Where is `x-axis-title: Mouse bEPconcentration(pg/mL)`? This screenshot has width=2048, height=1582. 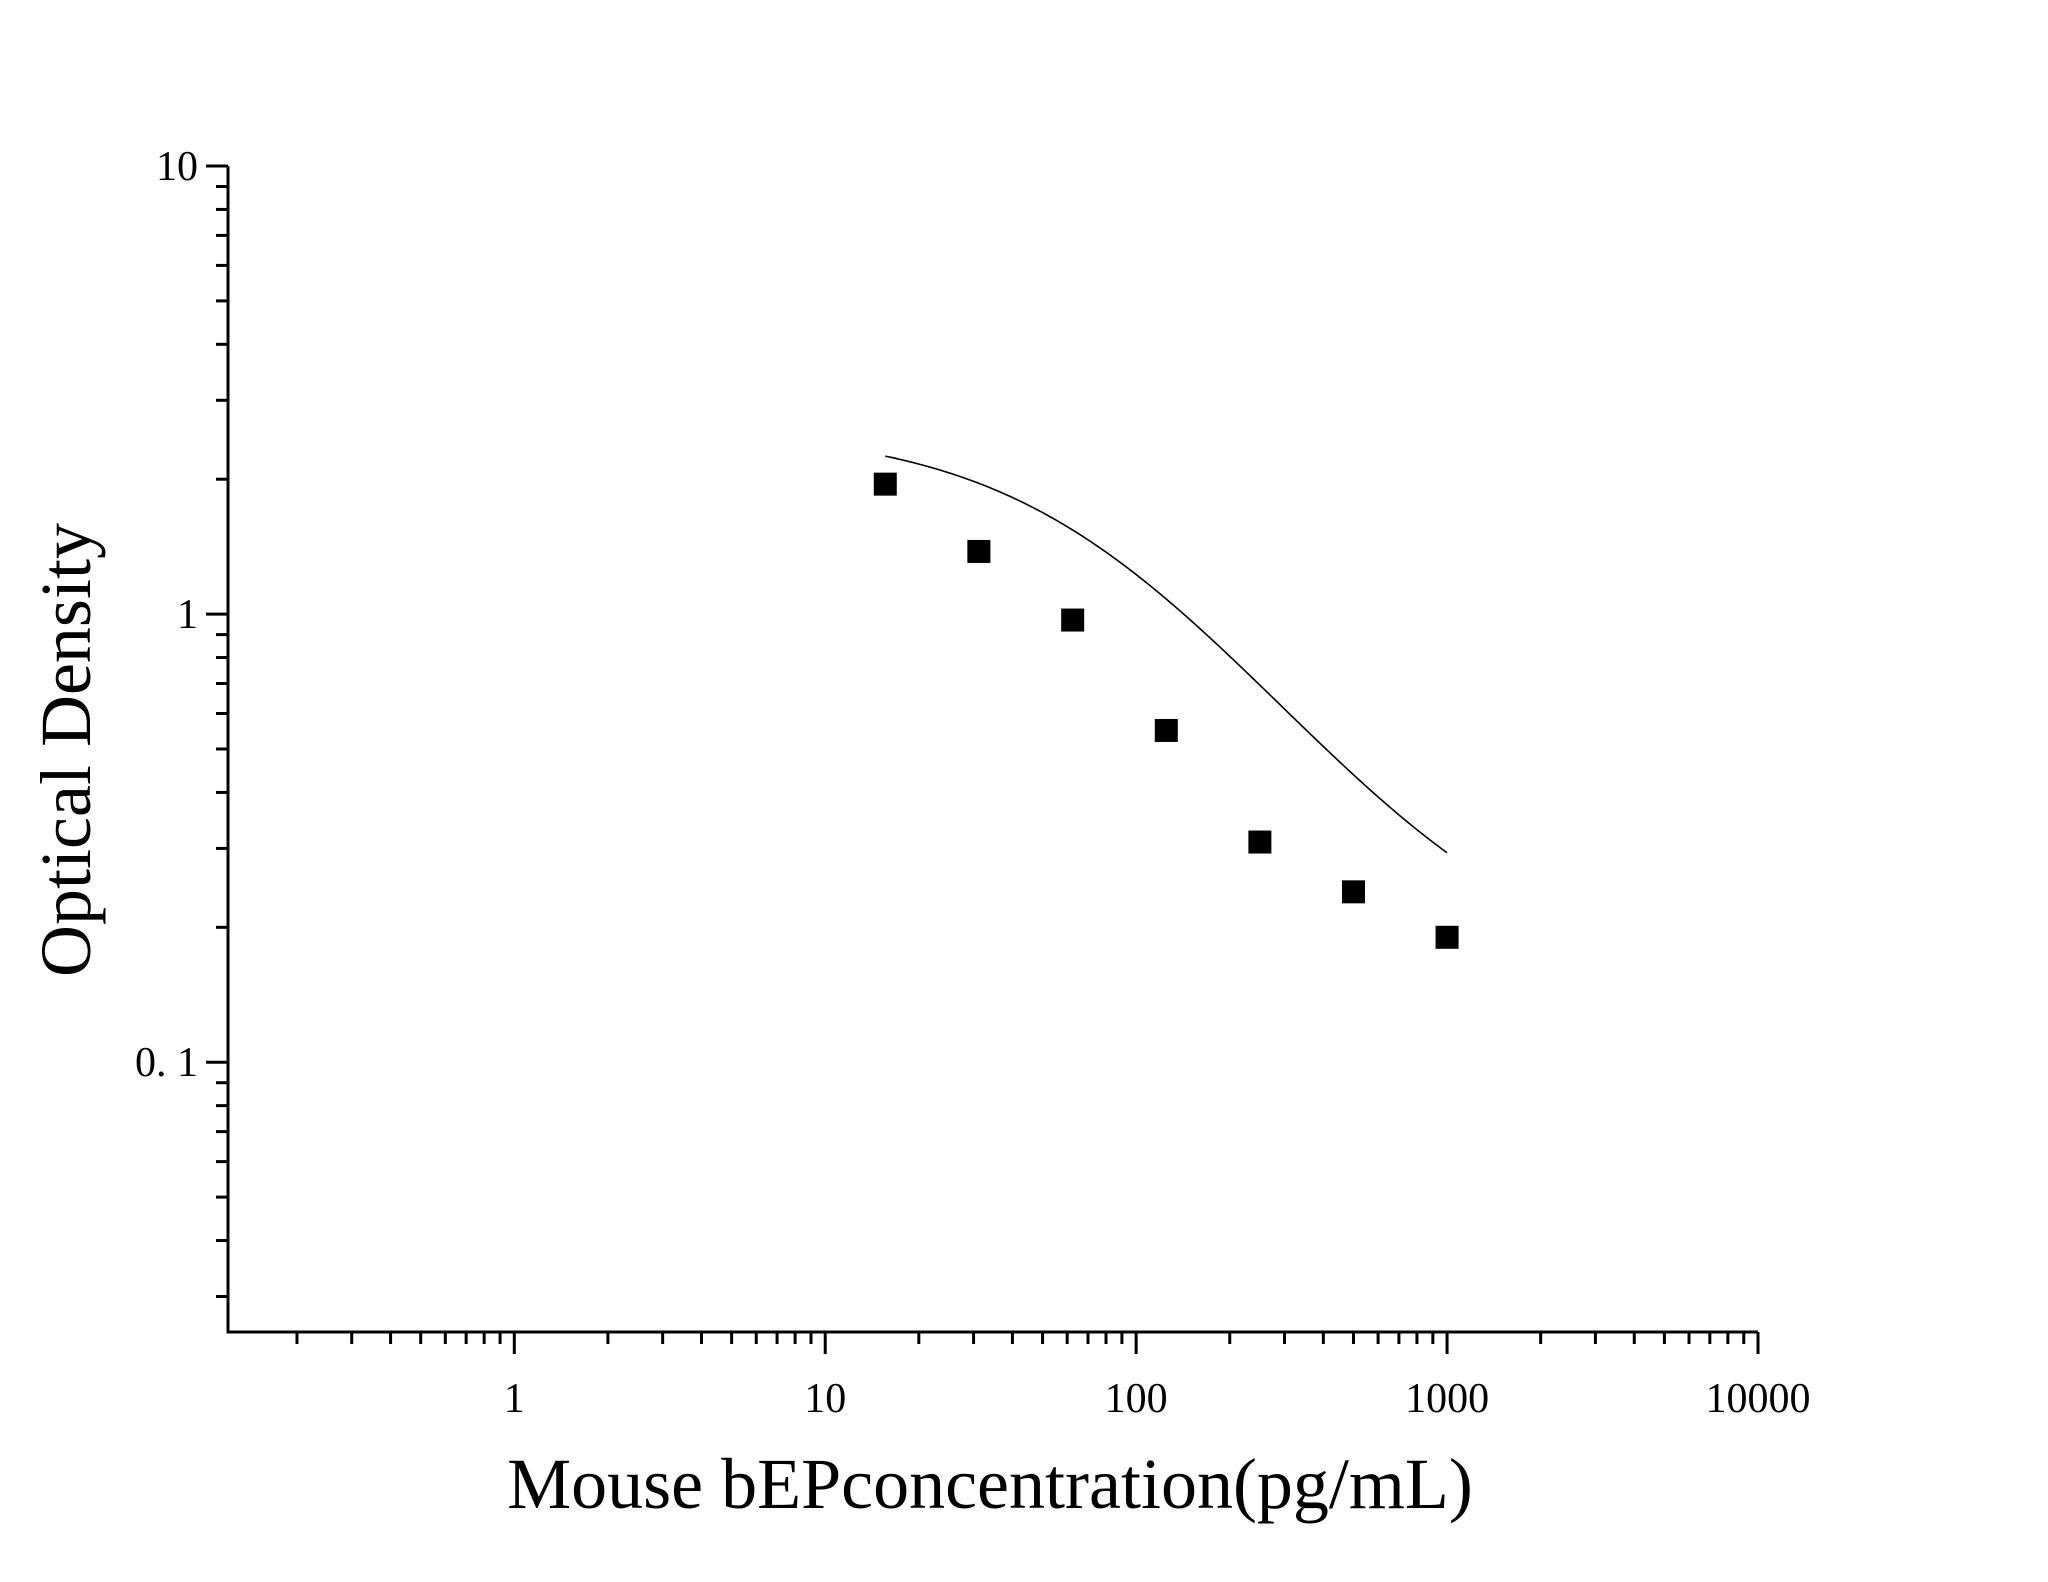
x-axis-title: Mouse bEPconcentration(pg/mL) is located at coordinates (990, 1484).